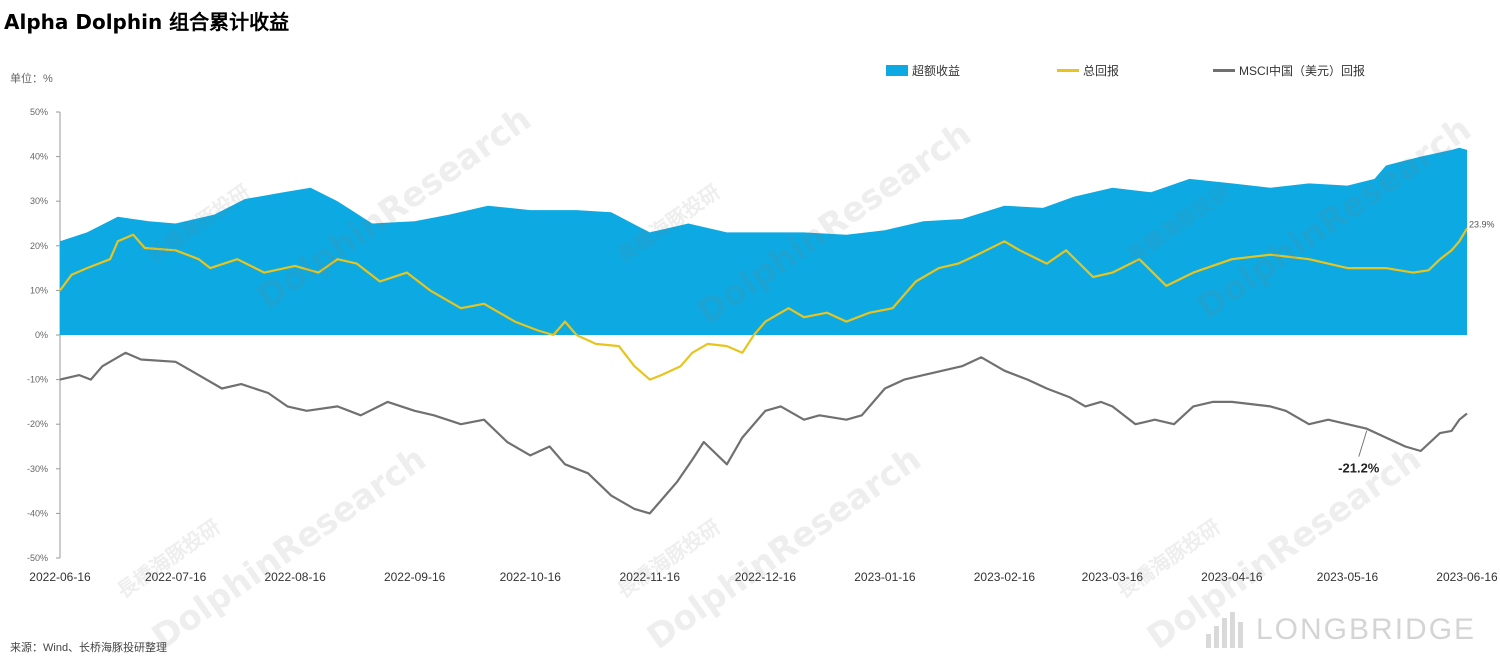 This screenshot has height=666, width=1500. What do you see at coordinates (1348, 577) in the screenshot?
I see `x-tick-label: 2023-05-16` at bounding box center [1348, 577].